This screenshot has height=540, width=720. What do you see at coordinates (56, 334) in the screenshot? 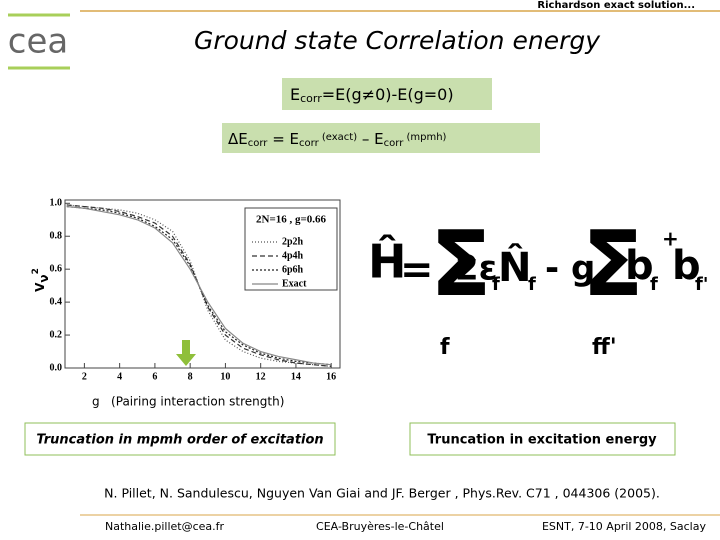
I see `y-tick-label: 0.2` at bounding box center [56, 334].